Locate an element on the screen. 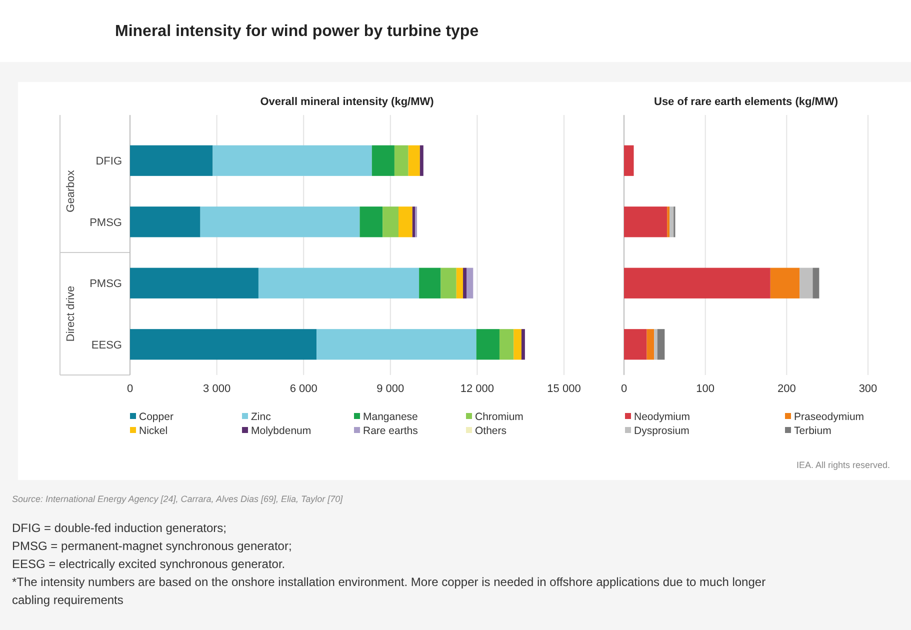 This screenshot has height=630, width=911. legend-label: Dysprosium is located at coordinates (662, 431).